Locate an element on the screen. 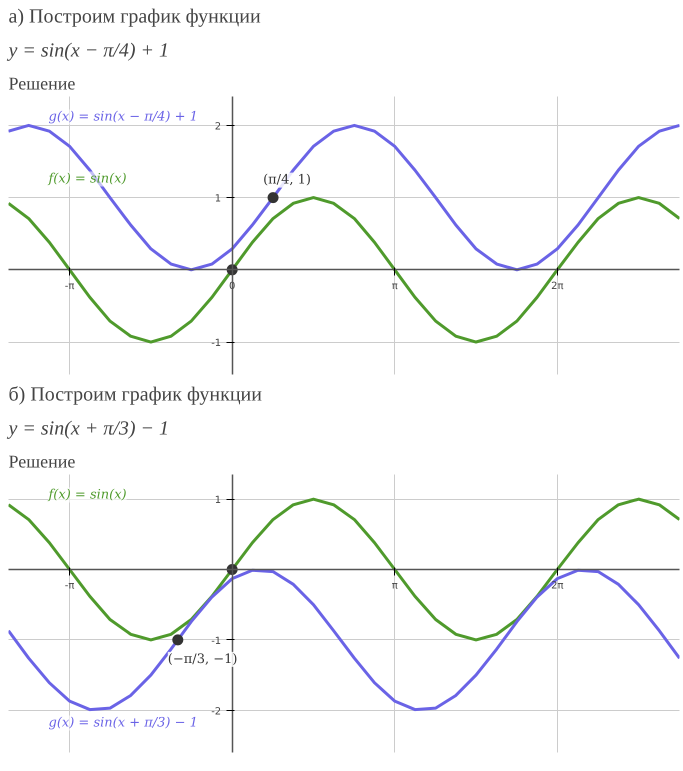 This screenshot has width=683, height=771. series-label: g(x) = sin(x − π/4) + 1 is located at coordinates (123, 117).